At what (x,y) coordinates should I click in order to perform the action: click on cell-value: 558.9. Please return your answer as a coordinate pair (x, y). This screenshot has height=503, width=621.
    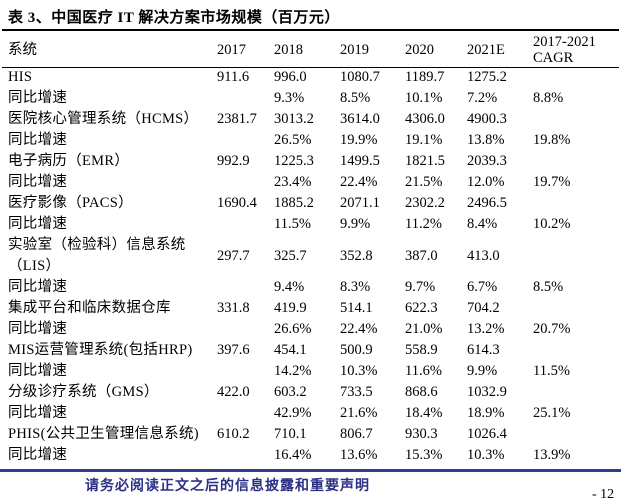
    Looking at the image, I should click on (421, 350).